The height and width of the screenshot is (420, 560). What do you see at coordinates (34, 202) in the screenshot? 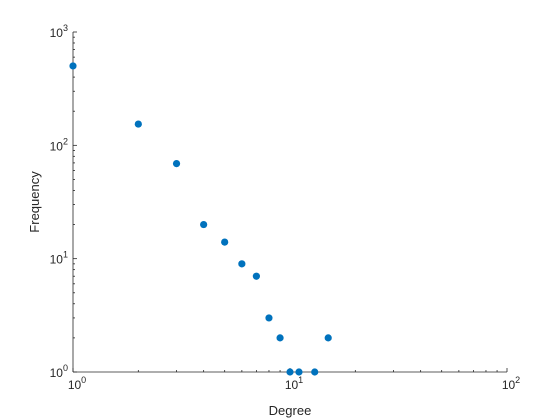
I see `y-axis-title: Frequency` at bounding box center [34, 202].